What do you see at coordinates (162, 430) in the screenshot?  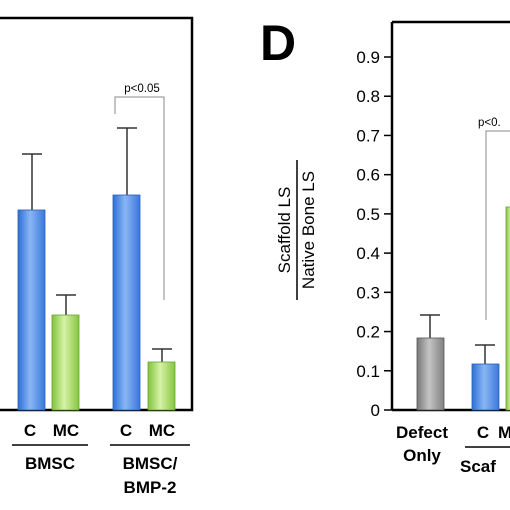 I see `tick-label-bmp-mc: MC` at bounding box center [162, 430].